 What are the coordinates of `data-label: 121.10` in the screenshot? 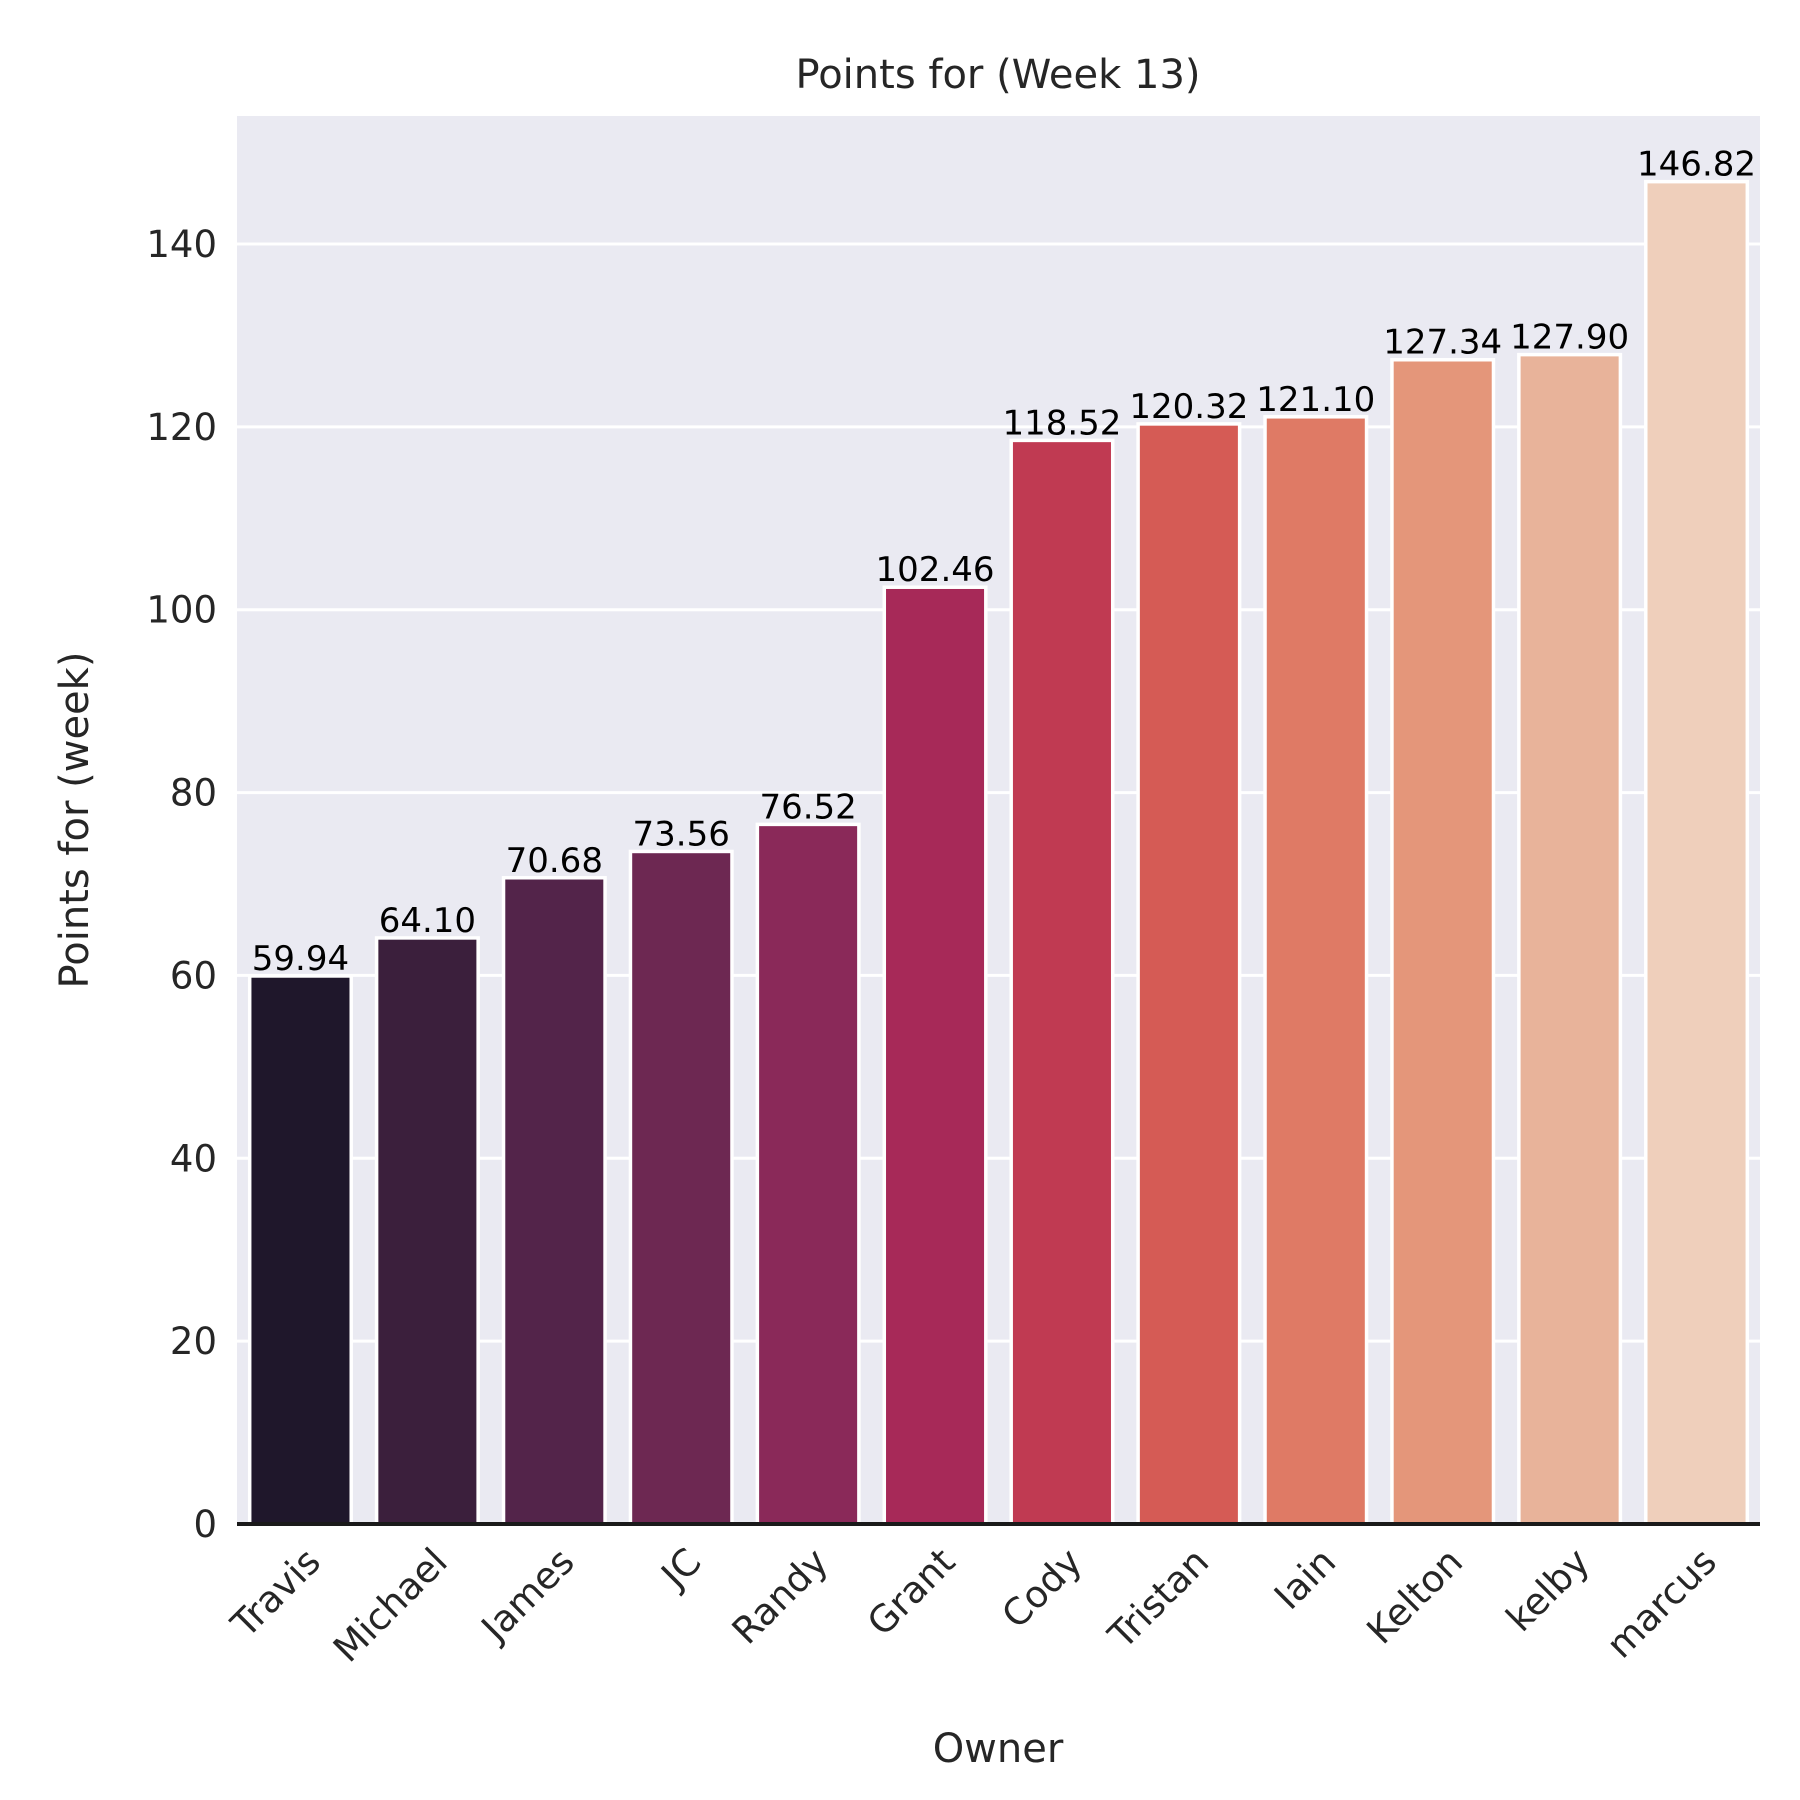 It's located at (1315, 400).